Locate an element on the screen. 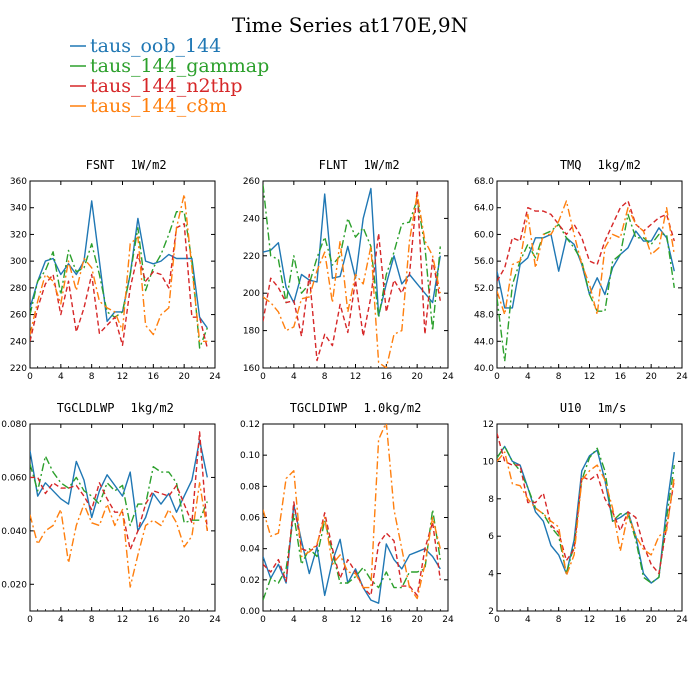  y-tick-label: 44.0 is located at coordinates (484, 342).